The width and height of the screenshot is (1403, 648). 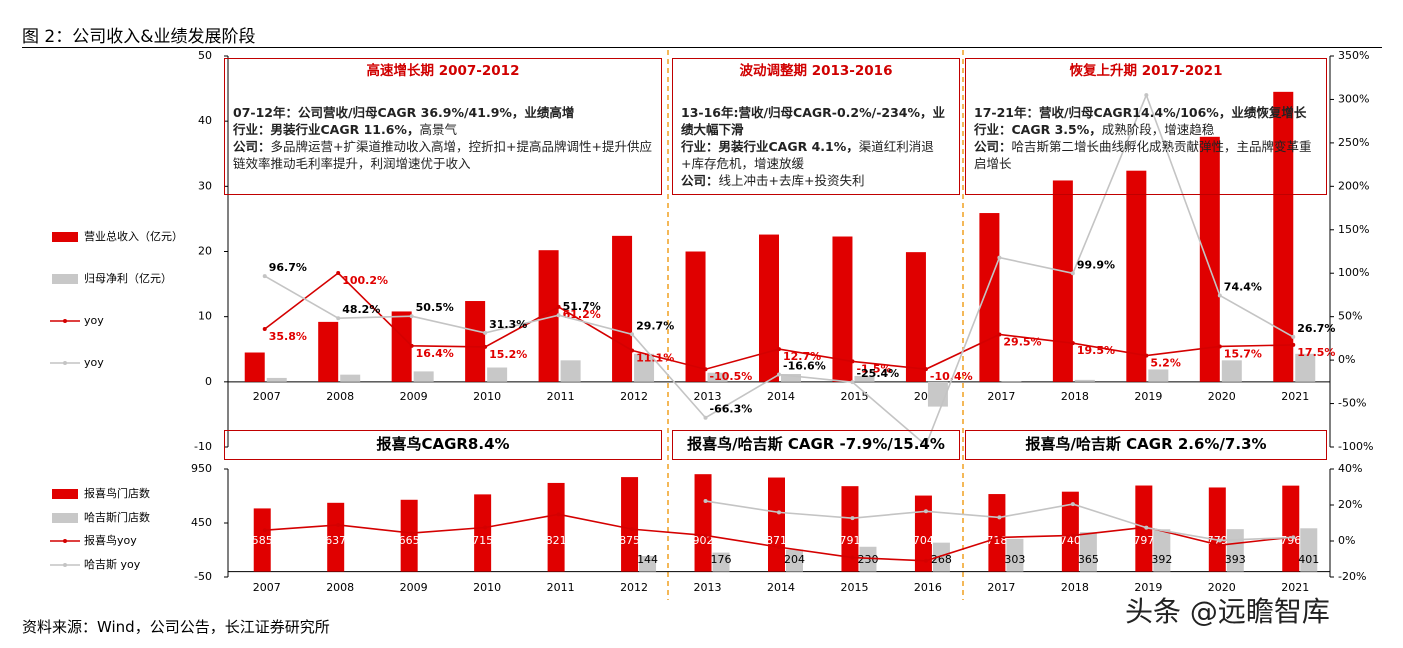 I want to click on legend-label: 哈吉斯 yoy, so click(x=112, y=564).